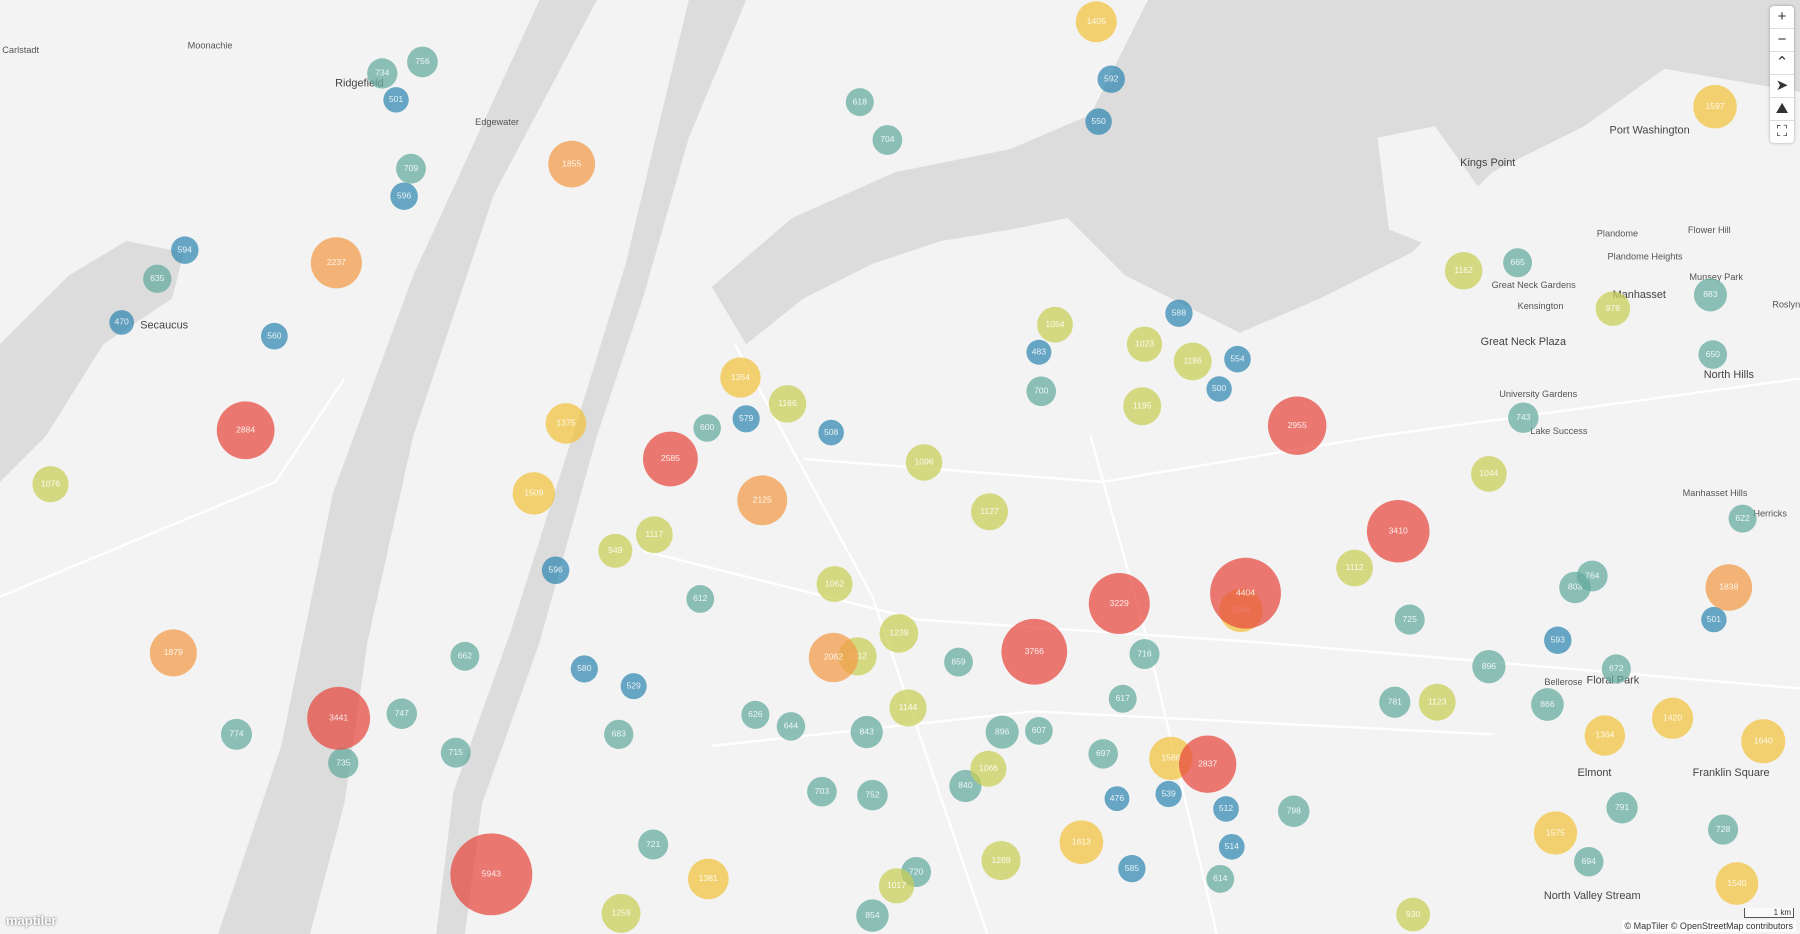 The image size is (1800, 934). I want to click on cluster: 662, so click(465, 656).